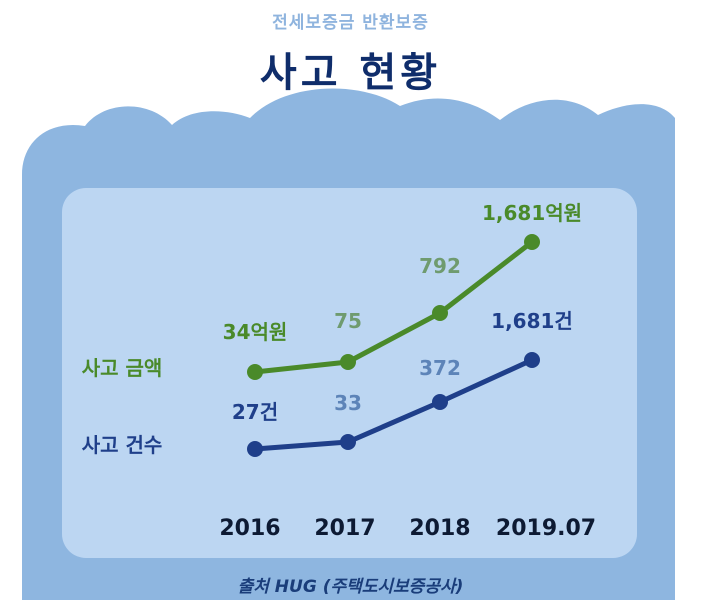  What do you see at coordinates (344, 528) in the screenshot?
I see `x-tick-label: 2017` at bounding box center [344, 528].